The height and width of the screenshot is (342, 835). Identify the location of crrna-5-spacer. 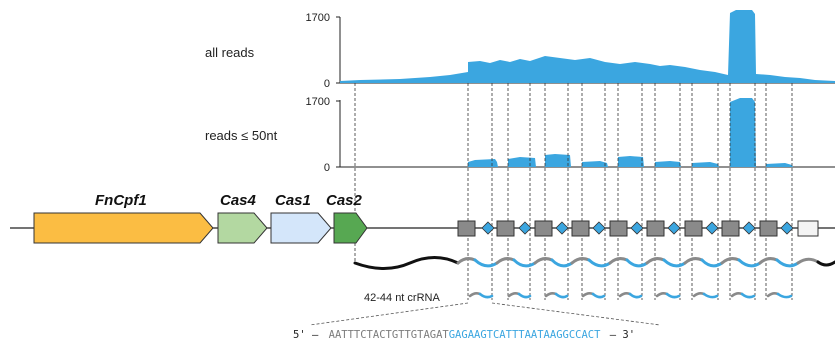
(635, 295).